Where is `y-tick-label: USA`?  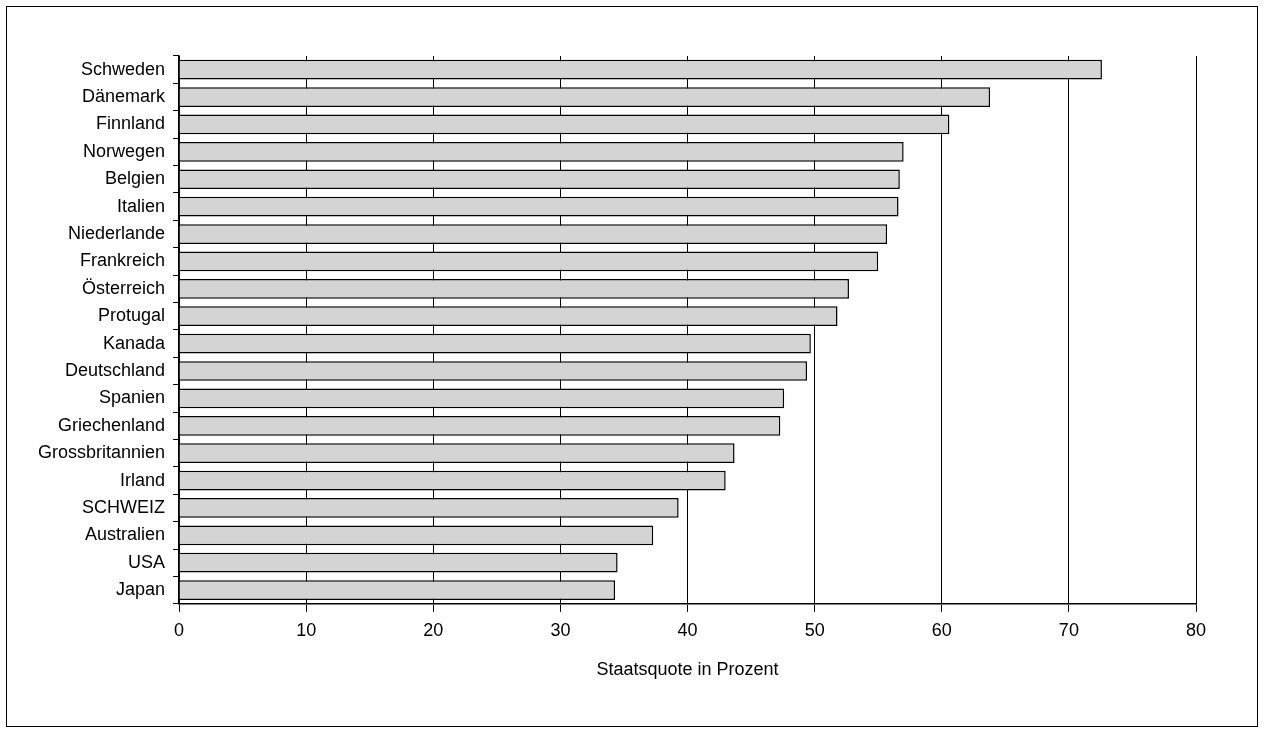
y-tick-label: USA is located at coordinates (147, 561).